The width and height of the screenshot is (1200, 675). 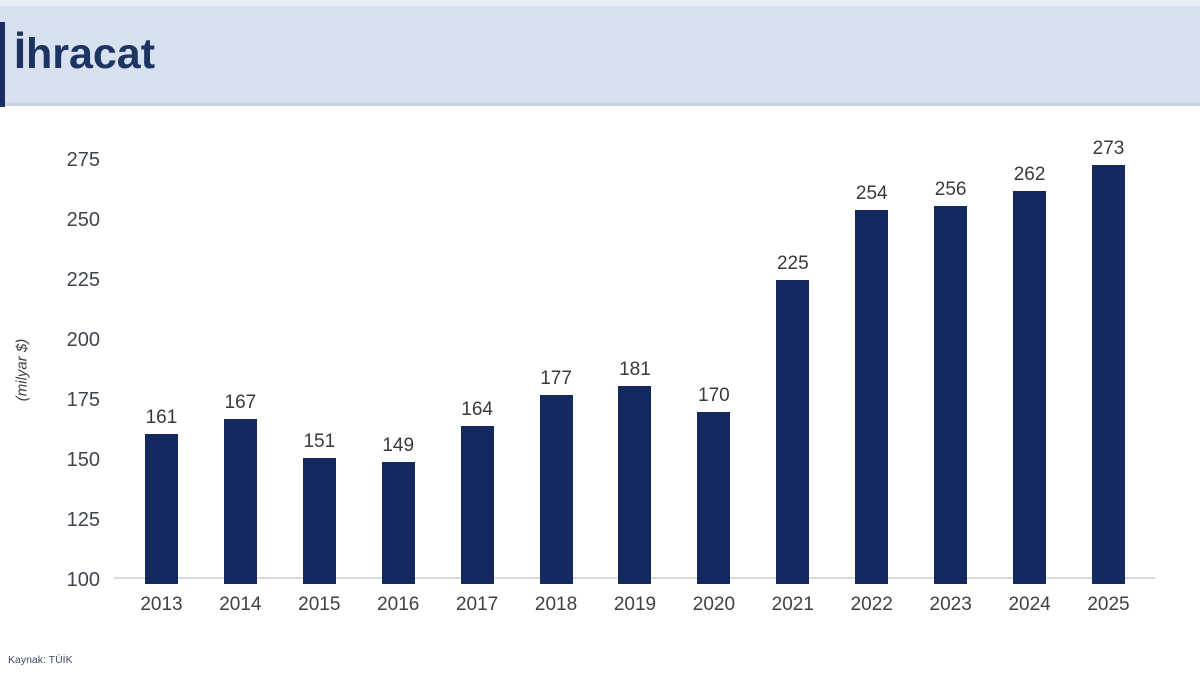 What do you see at coordinates (792, 263) in the screenshot?
I see `bar-value-label: 225` at bounding box center [792, 263].